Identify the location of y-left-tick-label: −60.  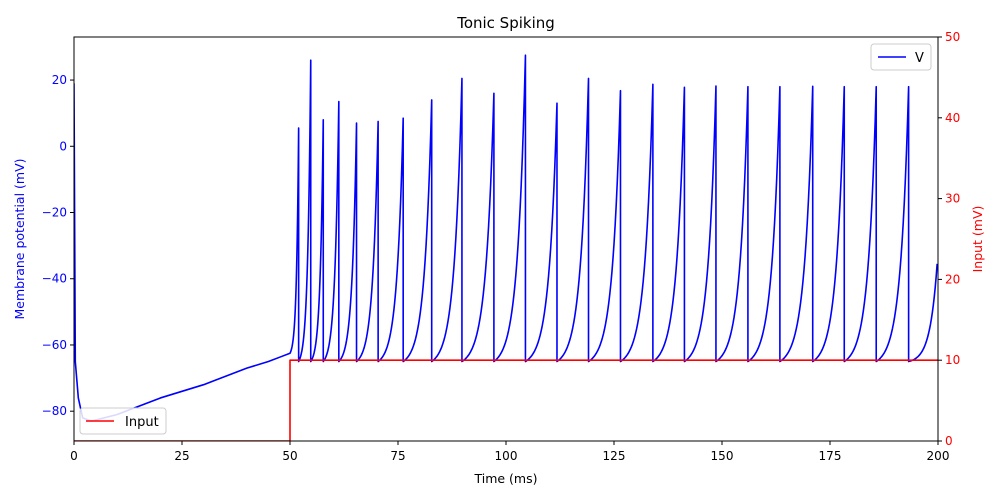
(54, 345).